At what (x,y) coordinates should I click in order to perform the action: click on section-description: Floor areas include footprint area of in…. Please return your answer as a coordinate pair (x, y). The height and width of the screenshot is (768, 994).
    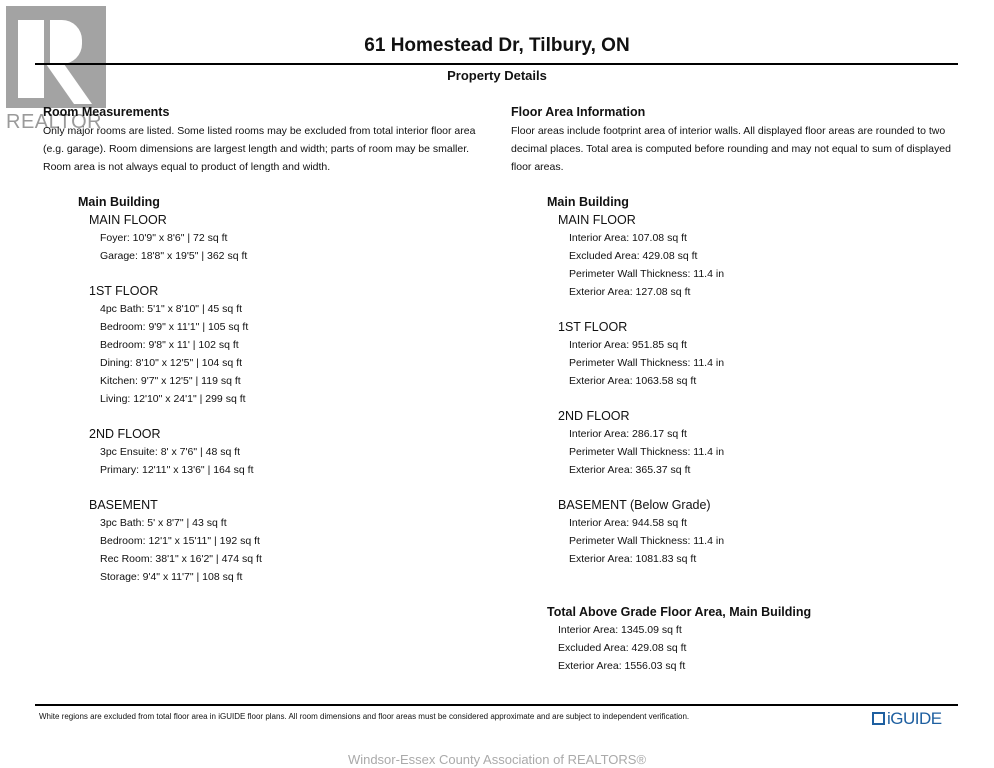
    Looking at the image, I should click on (731, 149).